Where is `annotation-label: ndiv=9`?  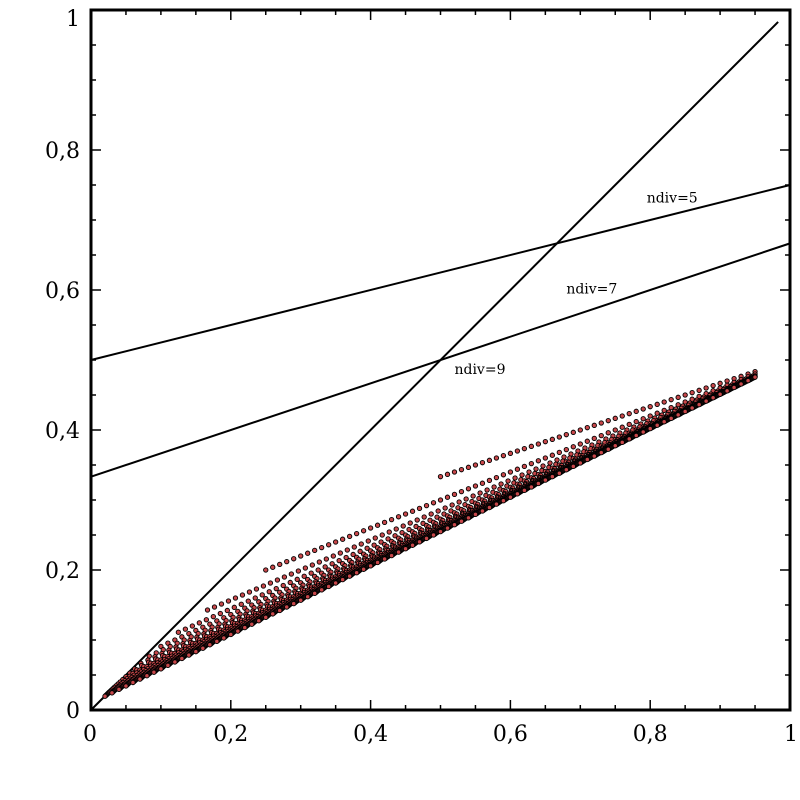 annotation-label: ndiv=9 is located at coordinates (479, 370).